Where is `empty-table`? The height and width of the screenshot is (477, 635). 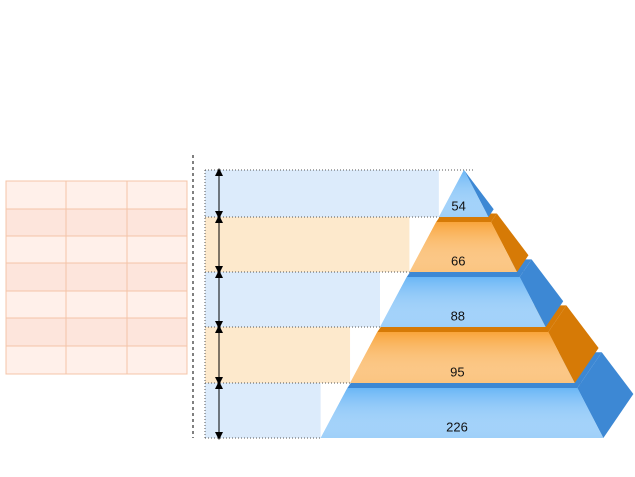 empty-table is located at coordinates (96, 277).